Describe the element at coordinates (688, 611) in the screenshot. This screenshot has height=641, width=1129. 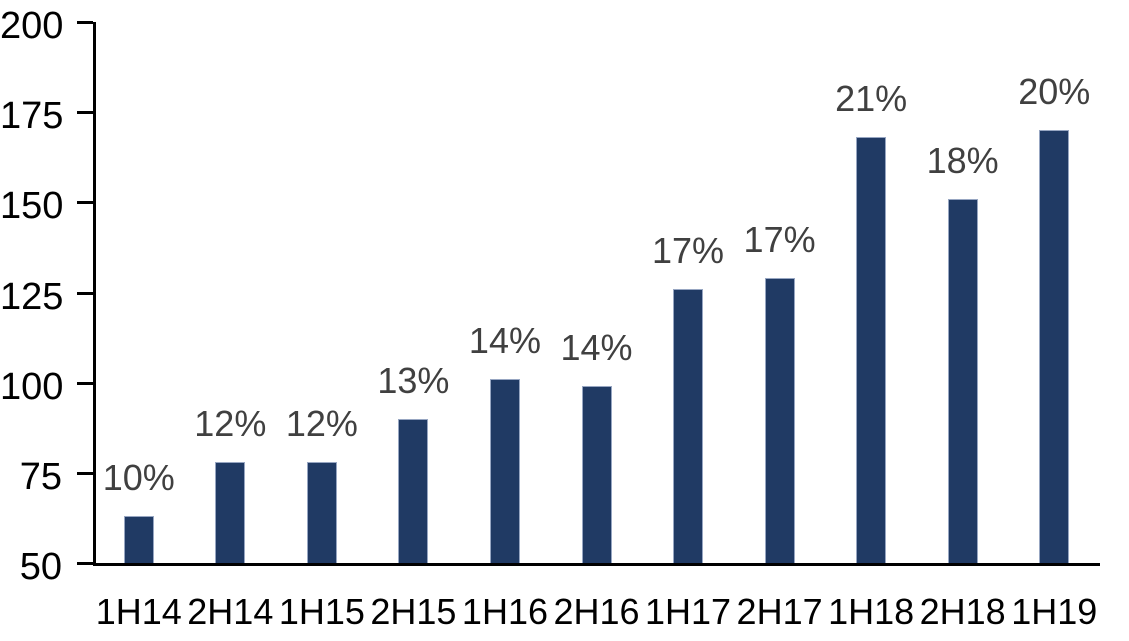
I see `x-axis-label: 1H17` at that location.